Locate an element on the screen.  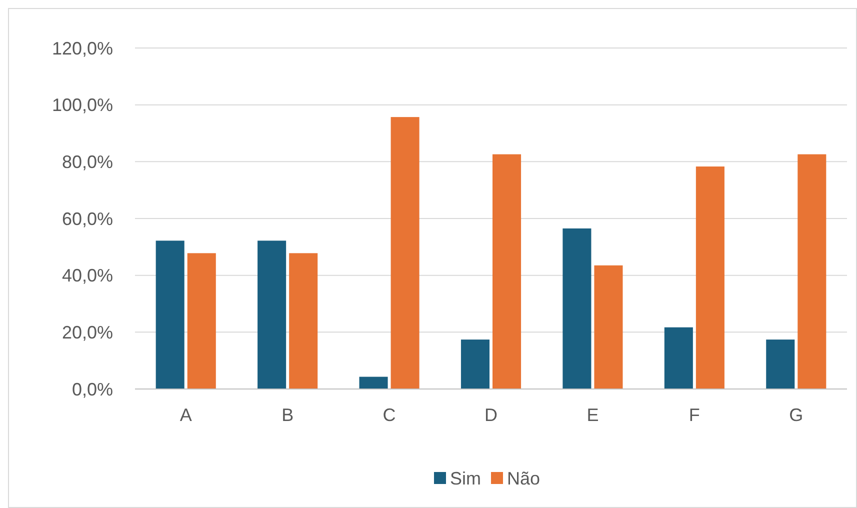
x-tick-label: C is located at coordinates (389, 415).